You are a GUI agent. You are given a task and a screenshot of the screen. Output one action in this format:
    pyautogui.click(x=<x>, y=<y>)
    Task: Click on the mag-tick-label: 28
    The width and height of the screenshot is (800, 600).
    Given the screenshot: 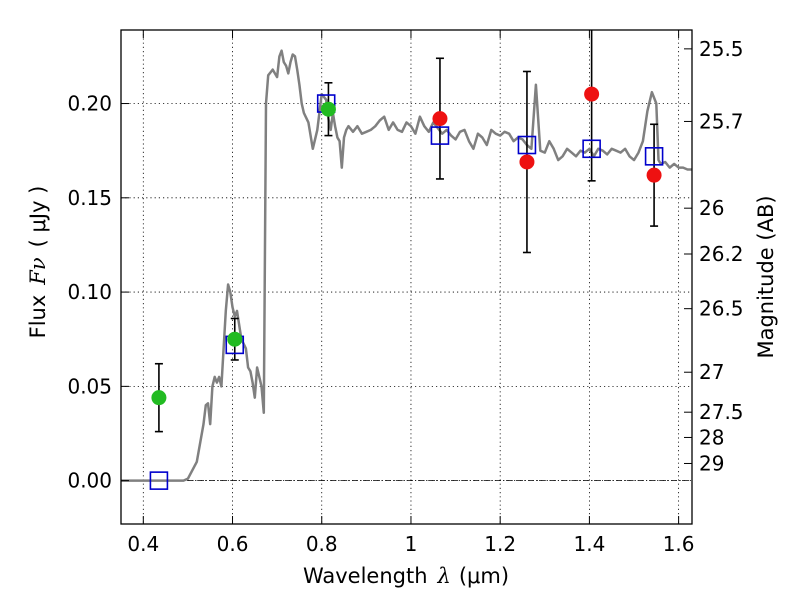 What is the action you would take?
    pyautogui.click(x=711, y=437)
    